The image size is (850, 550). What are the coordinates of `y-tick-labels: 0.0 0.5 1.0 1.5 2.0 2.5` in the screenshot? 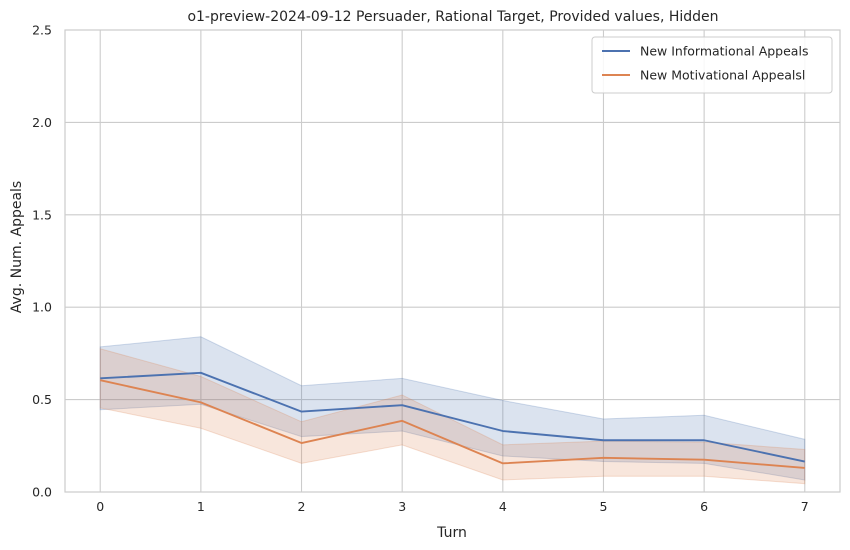 It's located at (42, 261).